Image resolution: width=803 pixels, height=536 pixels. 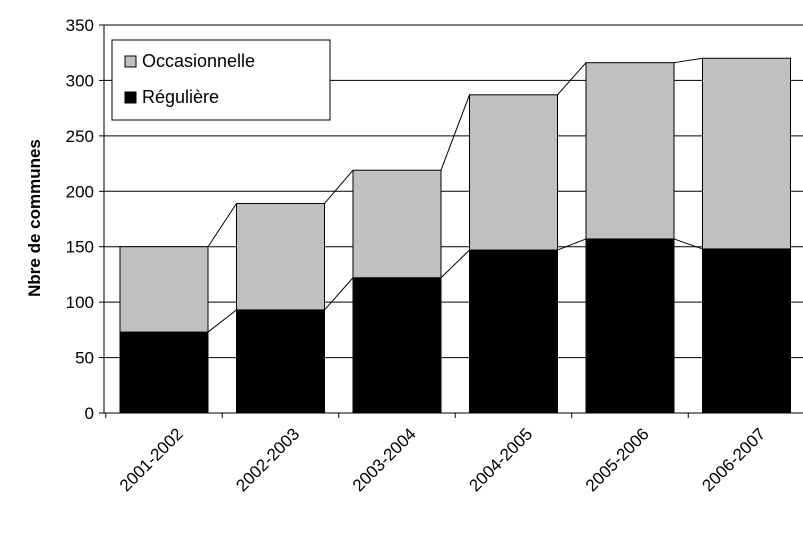 I want to click on bar-reguliere-2005-2006, so click(x=630, y=326).